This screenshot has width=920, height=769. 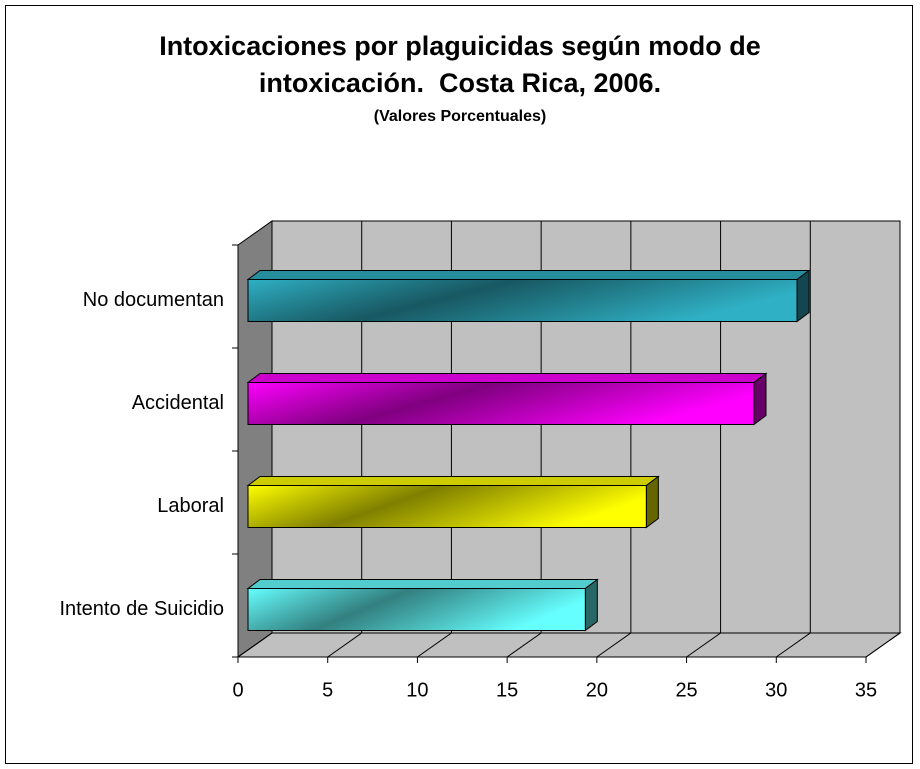 I want to click on y-tick-label: Laboral, so click(x=190, y=506).